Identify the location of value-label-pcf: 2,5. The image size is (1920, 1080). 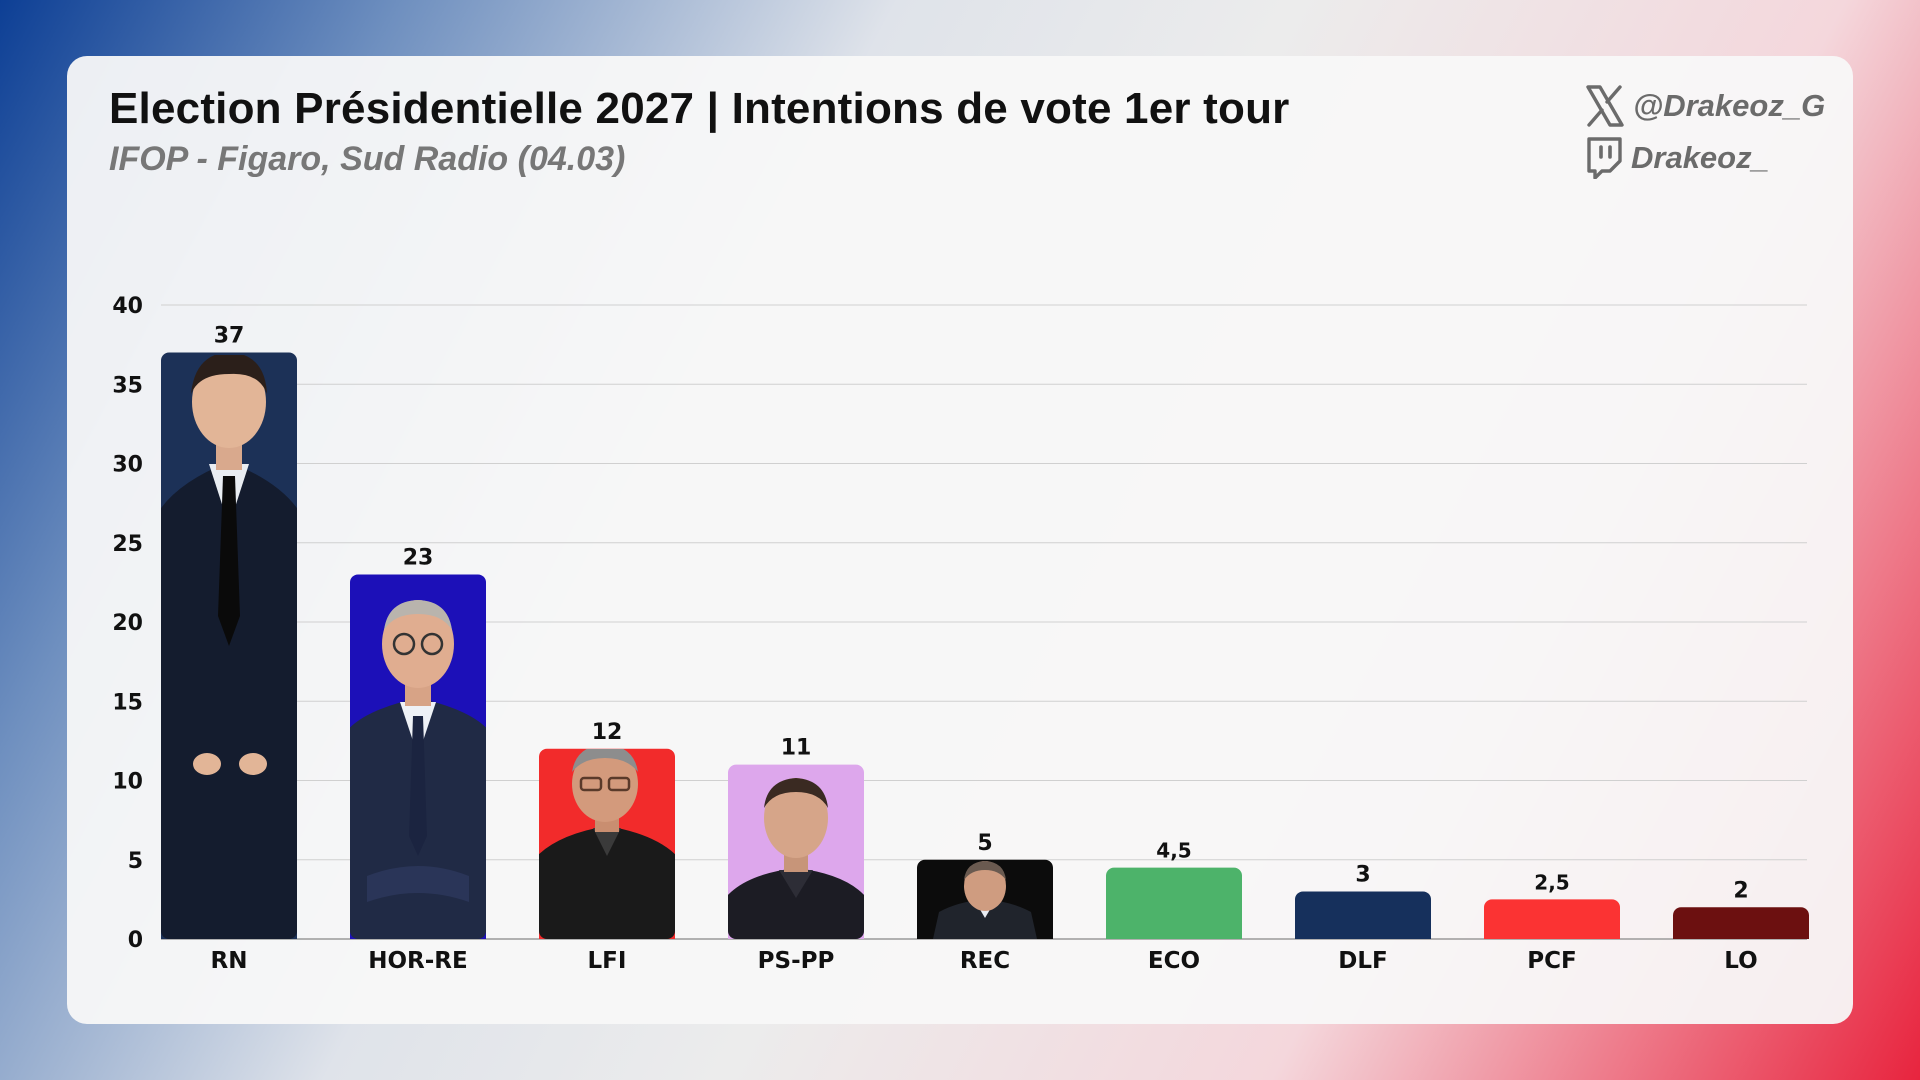
(1551, 882).